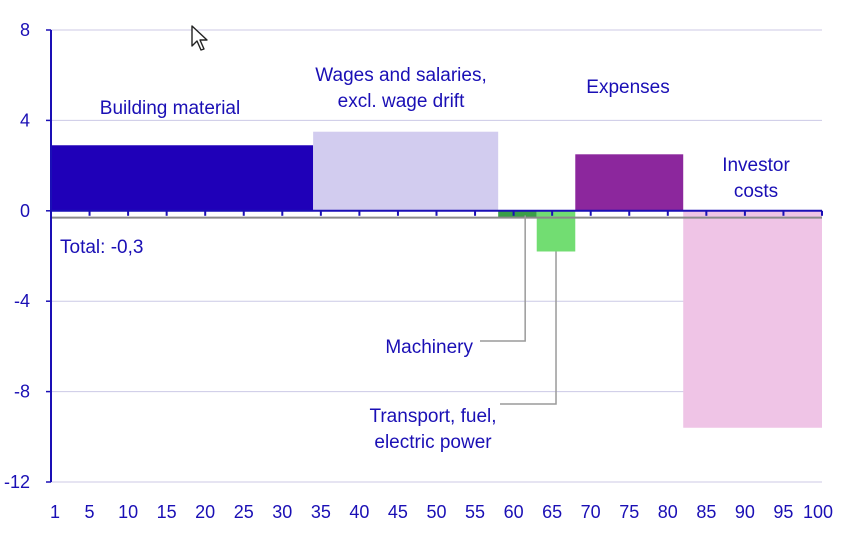 The image size is (861, 536). Describe the element at coordinates (433, 442) in the screenshot. I see `label-transport-line2: electric power` at that location.